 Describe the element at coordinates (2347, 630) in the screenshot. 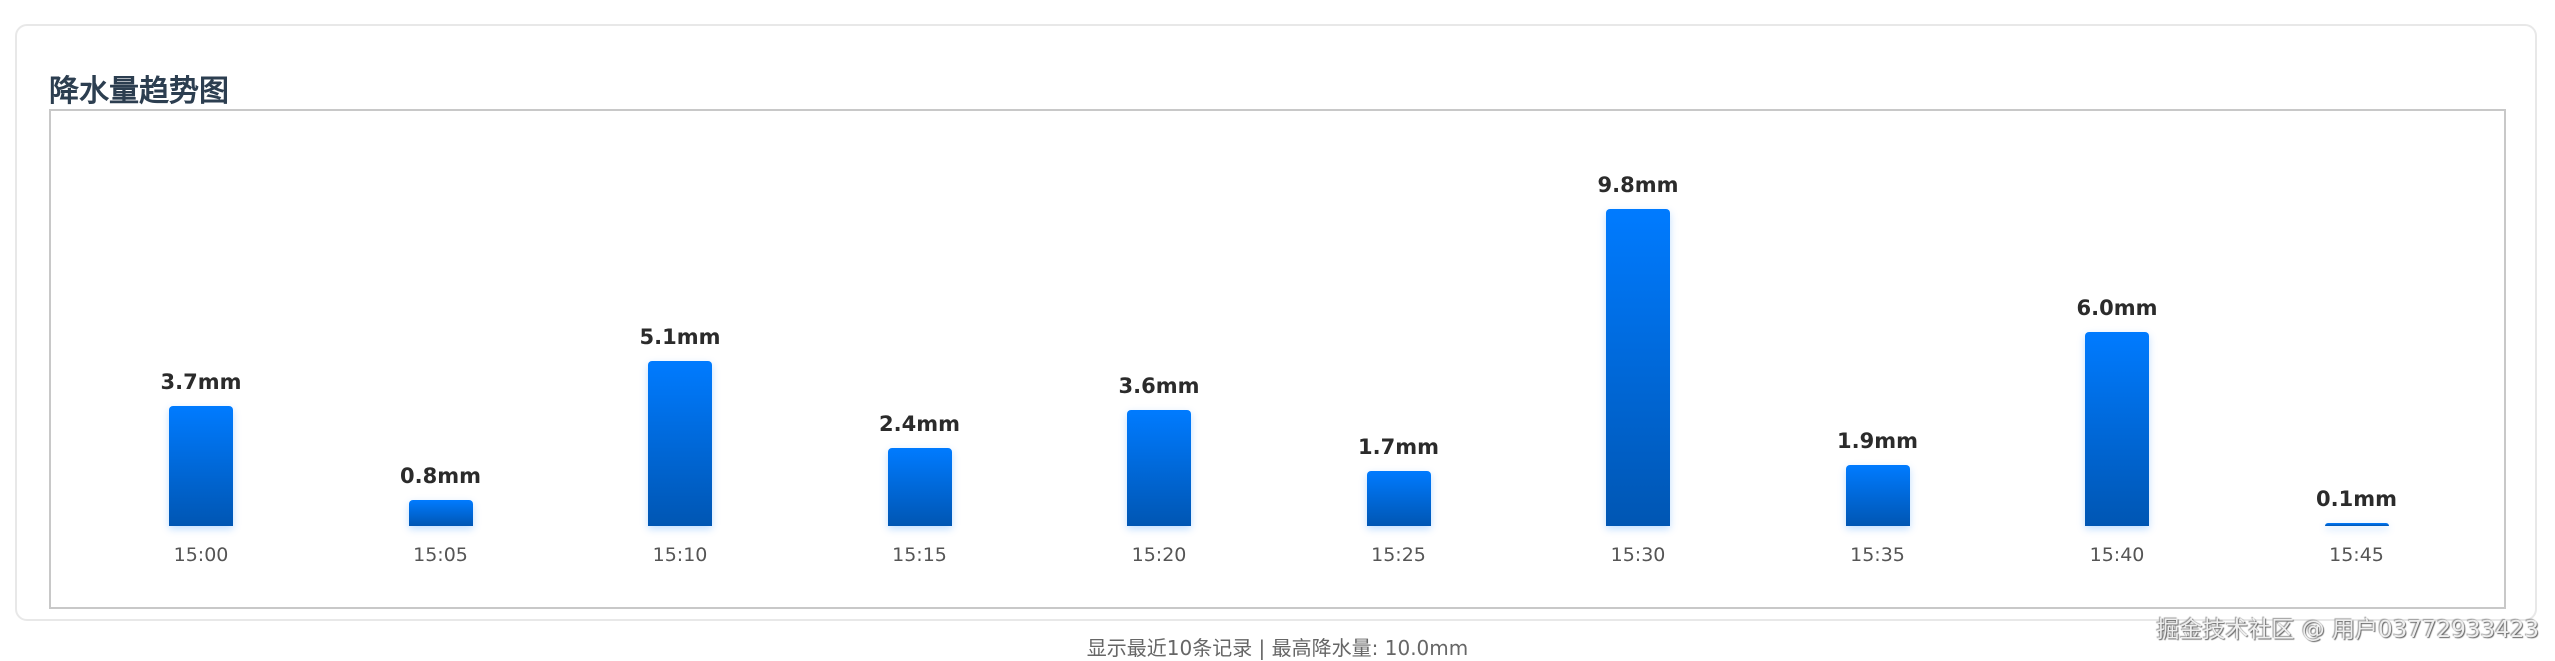

I see `watermark: 掘金技术社区 @ 用户03772933423` at that location.